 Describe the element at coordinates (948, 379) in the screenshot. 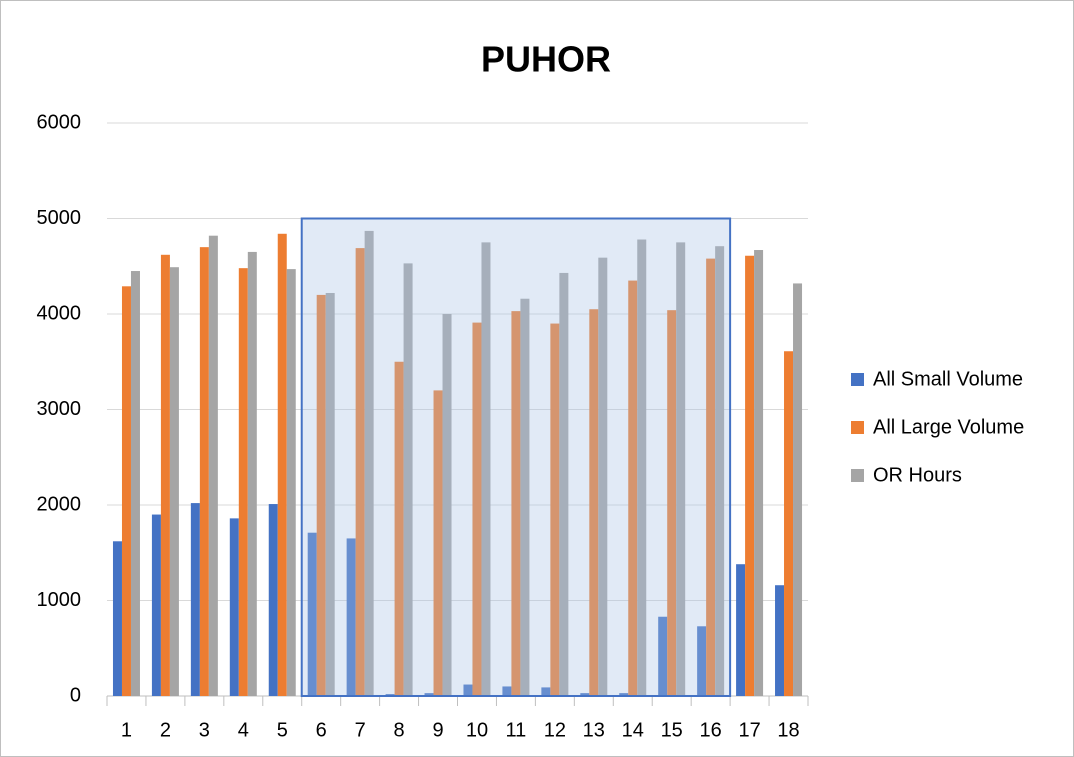

I see `legend-label: All Small Volume` at that location.